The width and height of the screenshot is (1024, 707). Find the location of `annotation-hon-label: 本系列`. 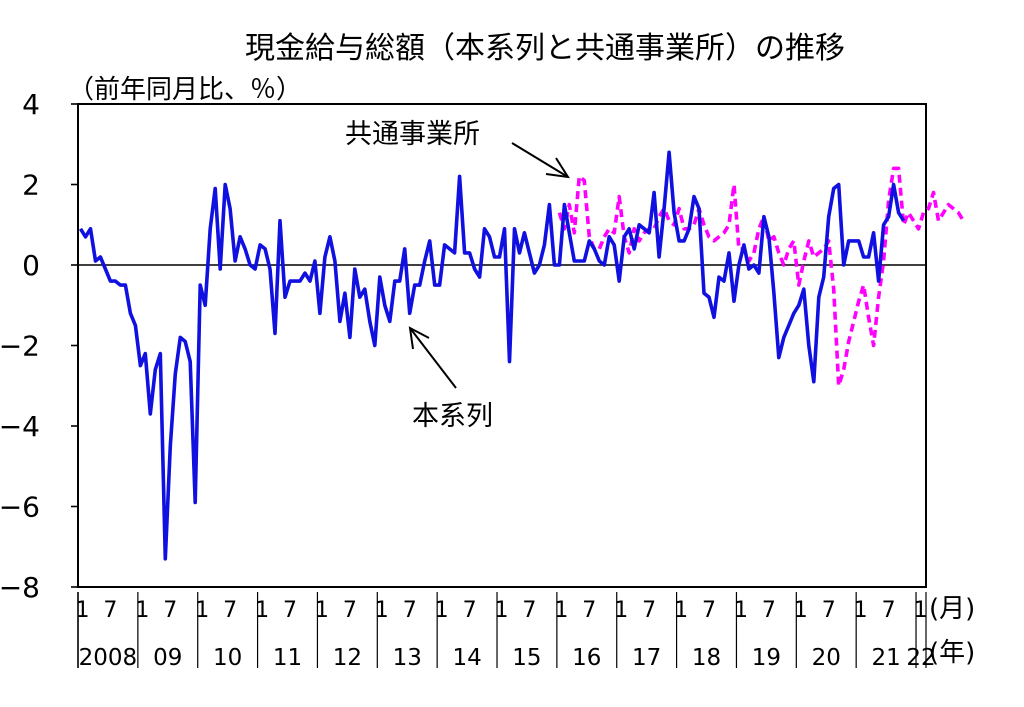

annotation-hon-label: 本系列 is located at coordinates (452, 416).